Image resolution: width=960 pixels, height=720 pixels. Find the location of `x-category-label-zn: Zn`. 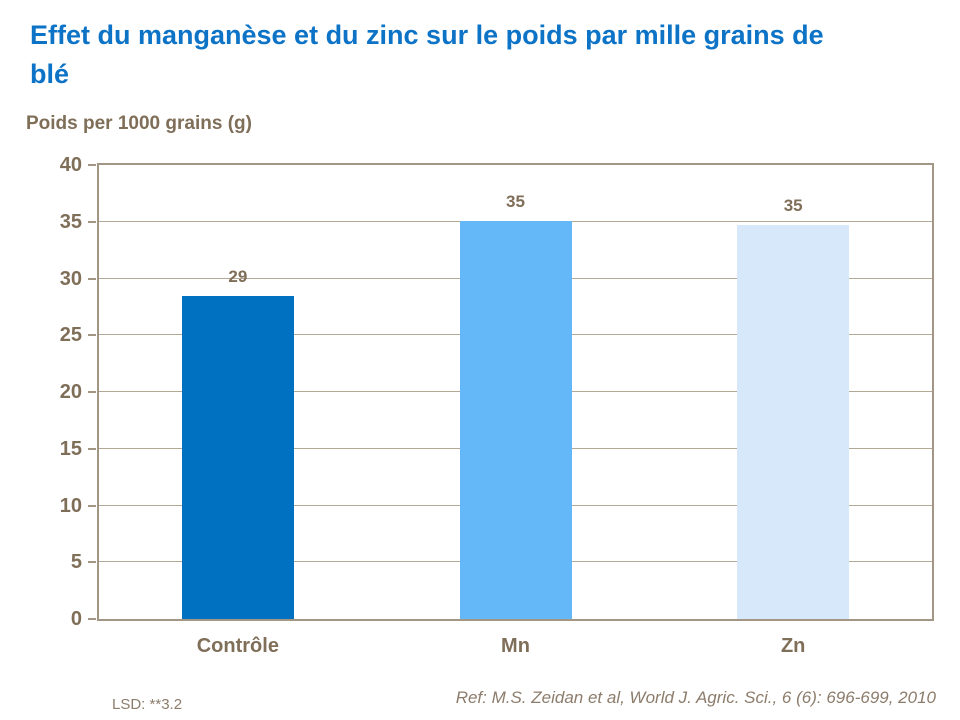

x-category-label-zn: Zn is located at coordinates (793, 646).